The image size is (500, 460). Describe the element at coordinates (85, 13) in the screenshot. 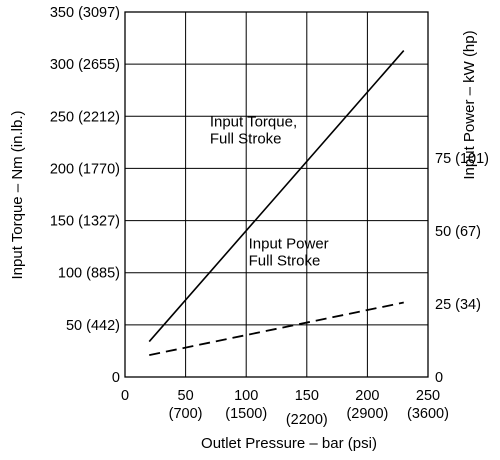

I see `y-tick-label-350: 350 (3097)` at that location.